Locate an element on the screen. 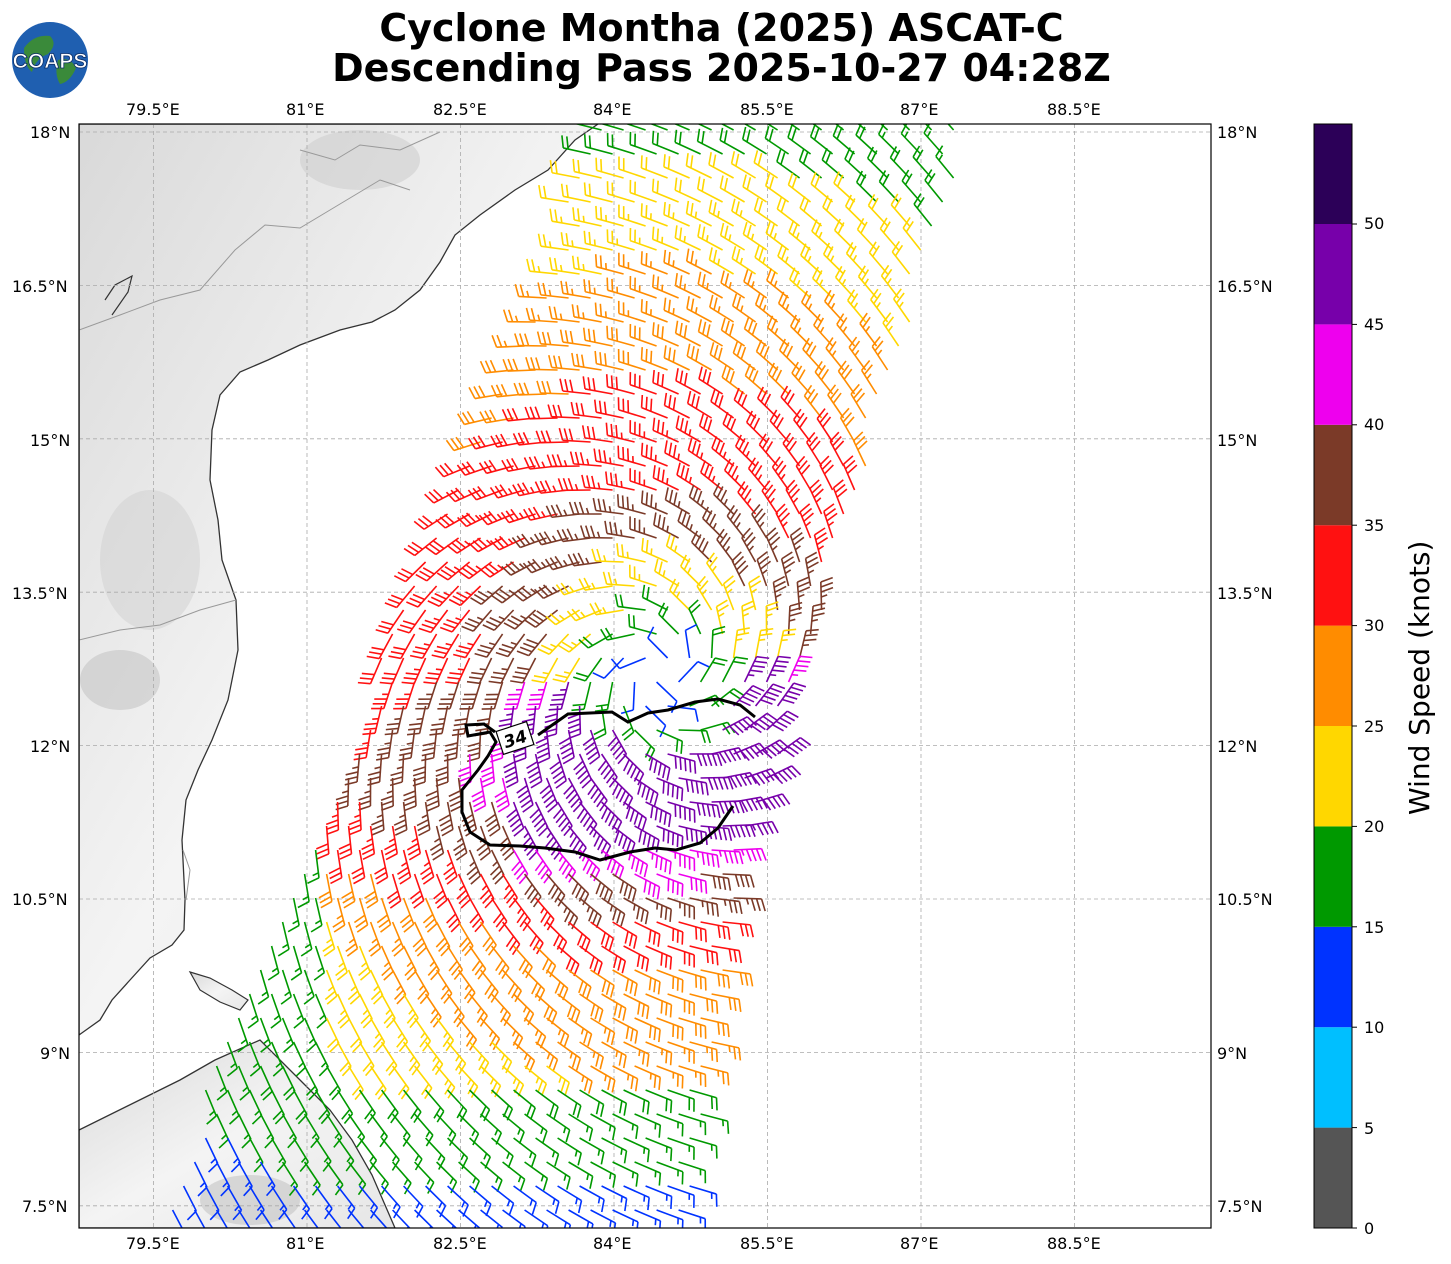  colorbar-tick: 15 is located at coordinates (1374, 927).